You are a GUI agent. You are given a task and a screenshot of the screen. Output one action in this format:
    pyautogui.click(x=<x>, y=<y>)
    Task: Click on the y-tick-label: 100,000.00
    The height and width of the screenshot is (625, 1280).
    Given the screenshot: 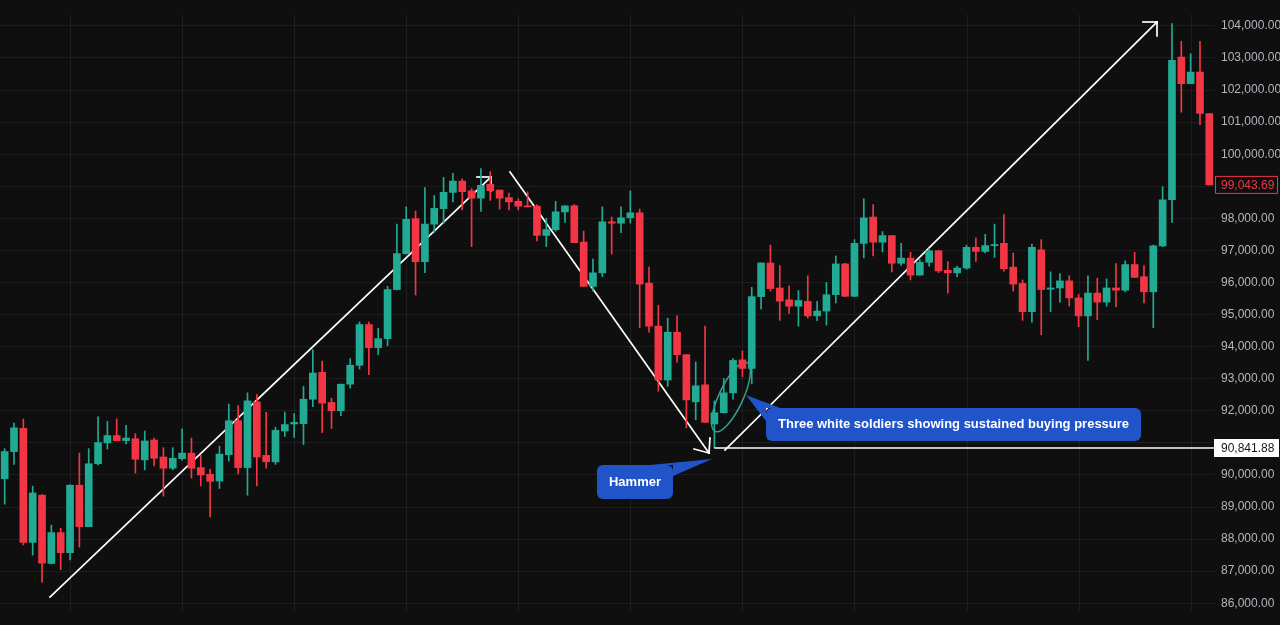 What is the action you would take?
    pyautogui.click(x=1250, y=153)
    